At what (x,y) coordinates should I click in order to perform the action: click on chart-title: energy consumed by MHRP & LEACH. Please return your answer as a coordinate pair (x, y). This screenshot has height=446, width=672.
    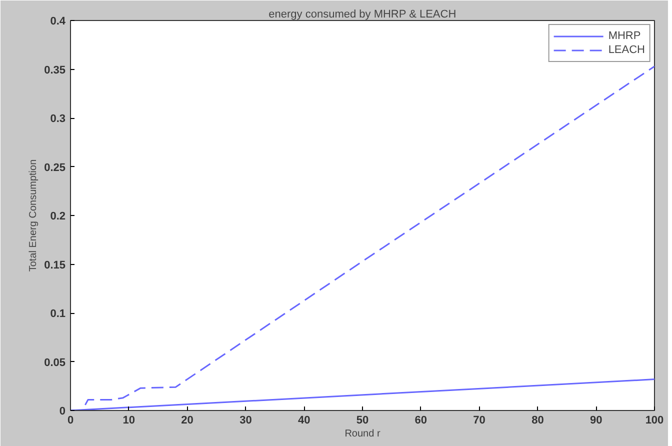
    Looking at the image, I should click on (362, 14).